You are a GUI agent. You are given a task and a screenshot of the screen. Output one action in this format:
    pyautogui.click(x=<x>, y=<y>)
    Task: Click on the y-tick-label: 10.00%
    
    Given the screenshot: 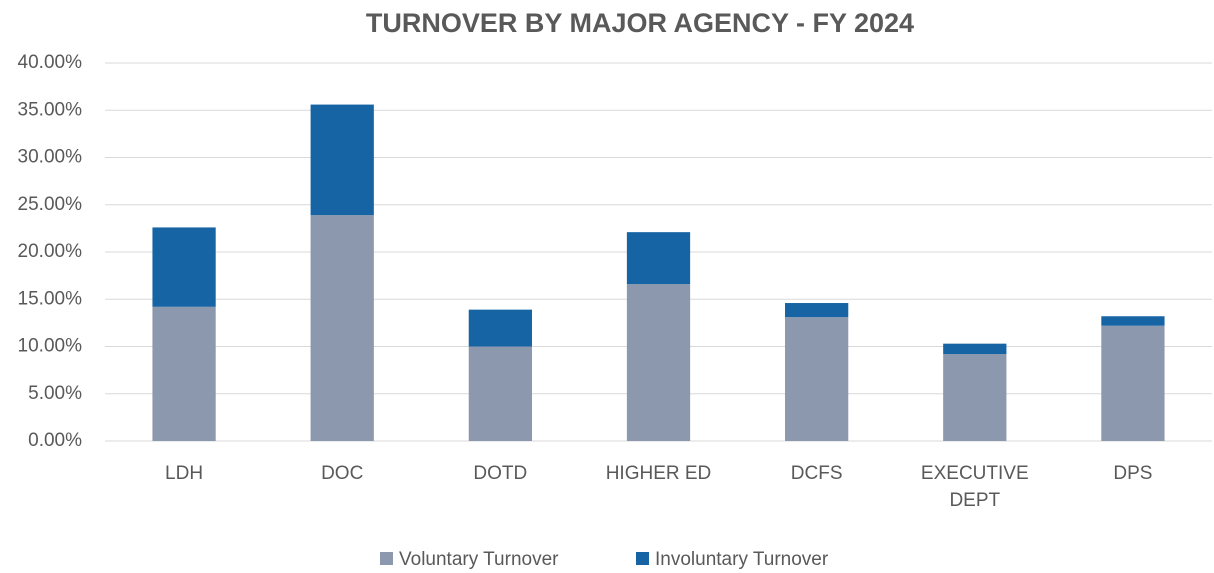 What is the action you would take?
    pyautogui.click(x=50, y=346)
    